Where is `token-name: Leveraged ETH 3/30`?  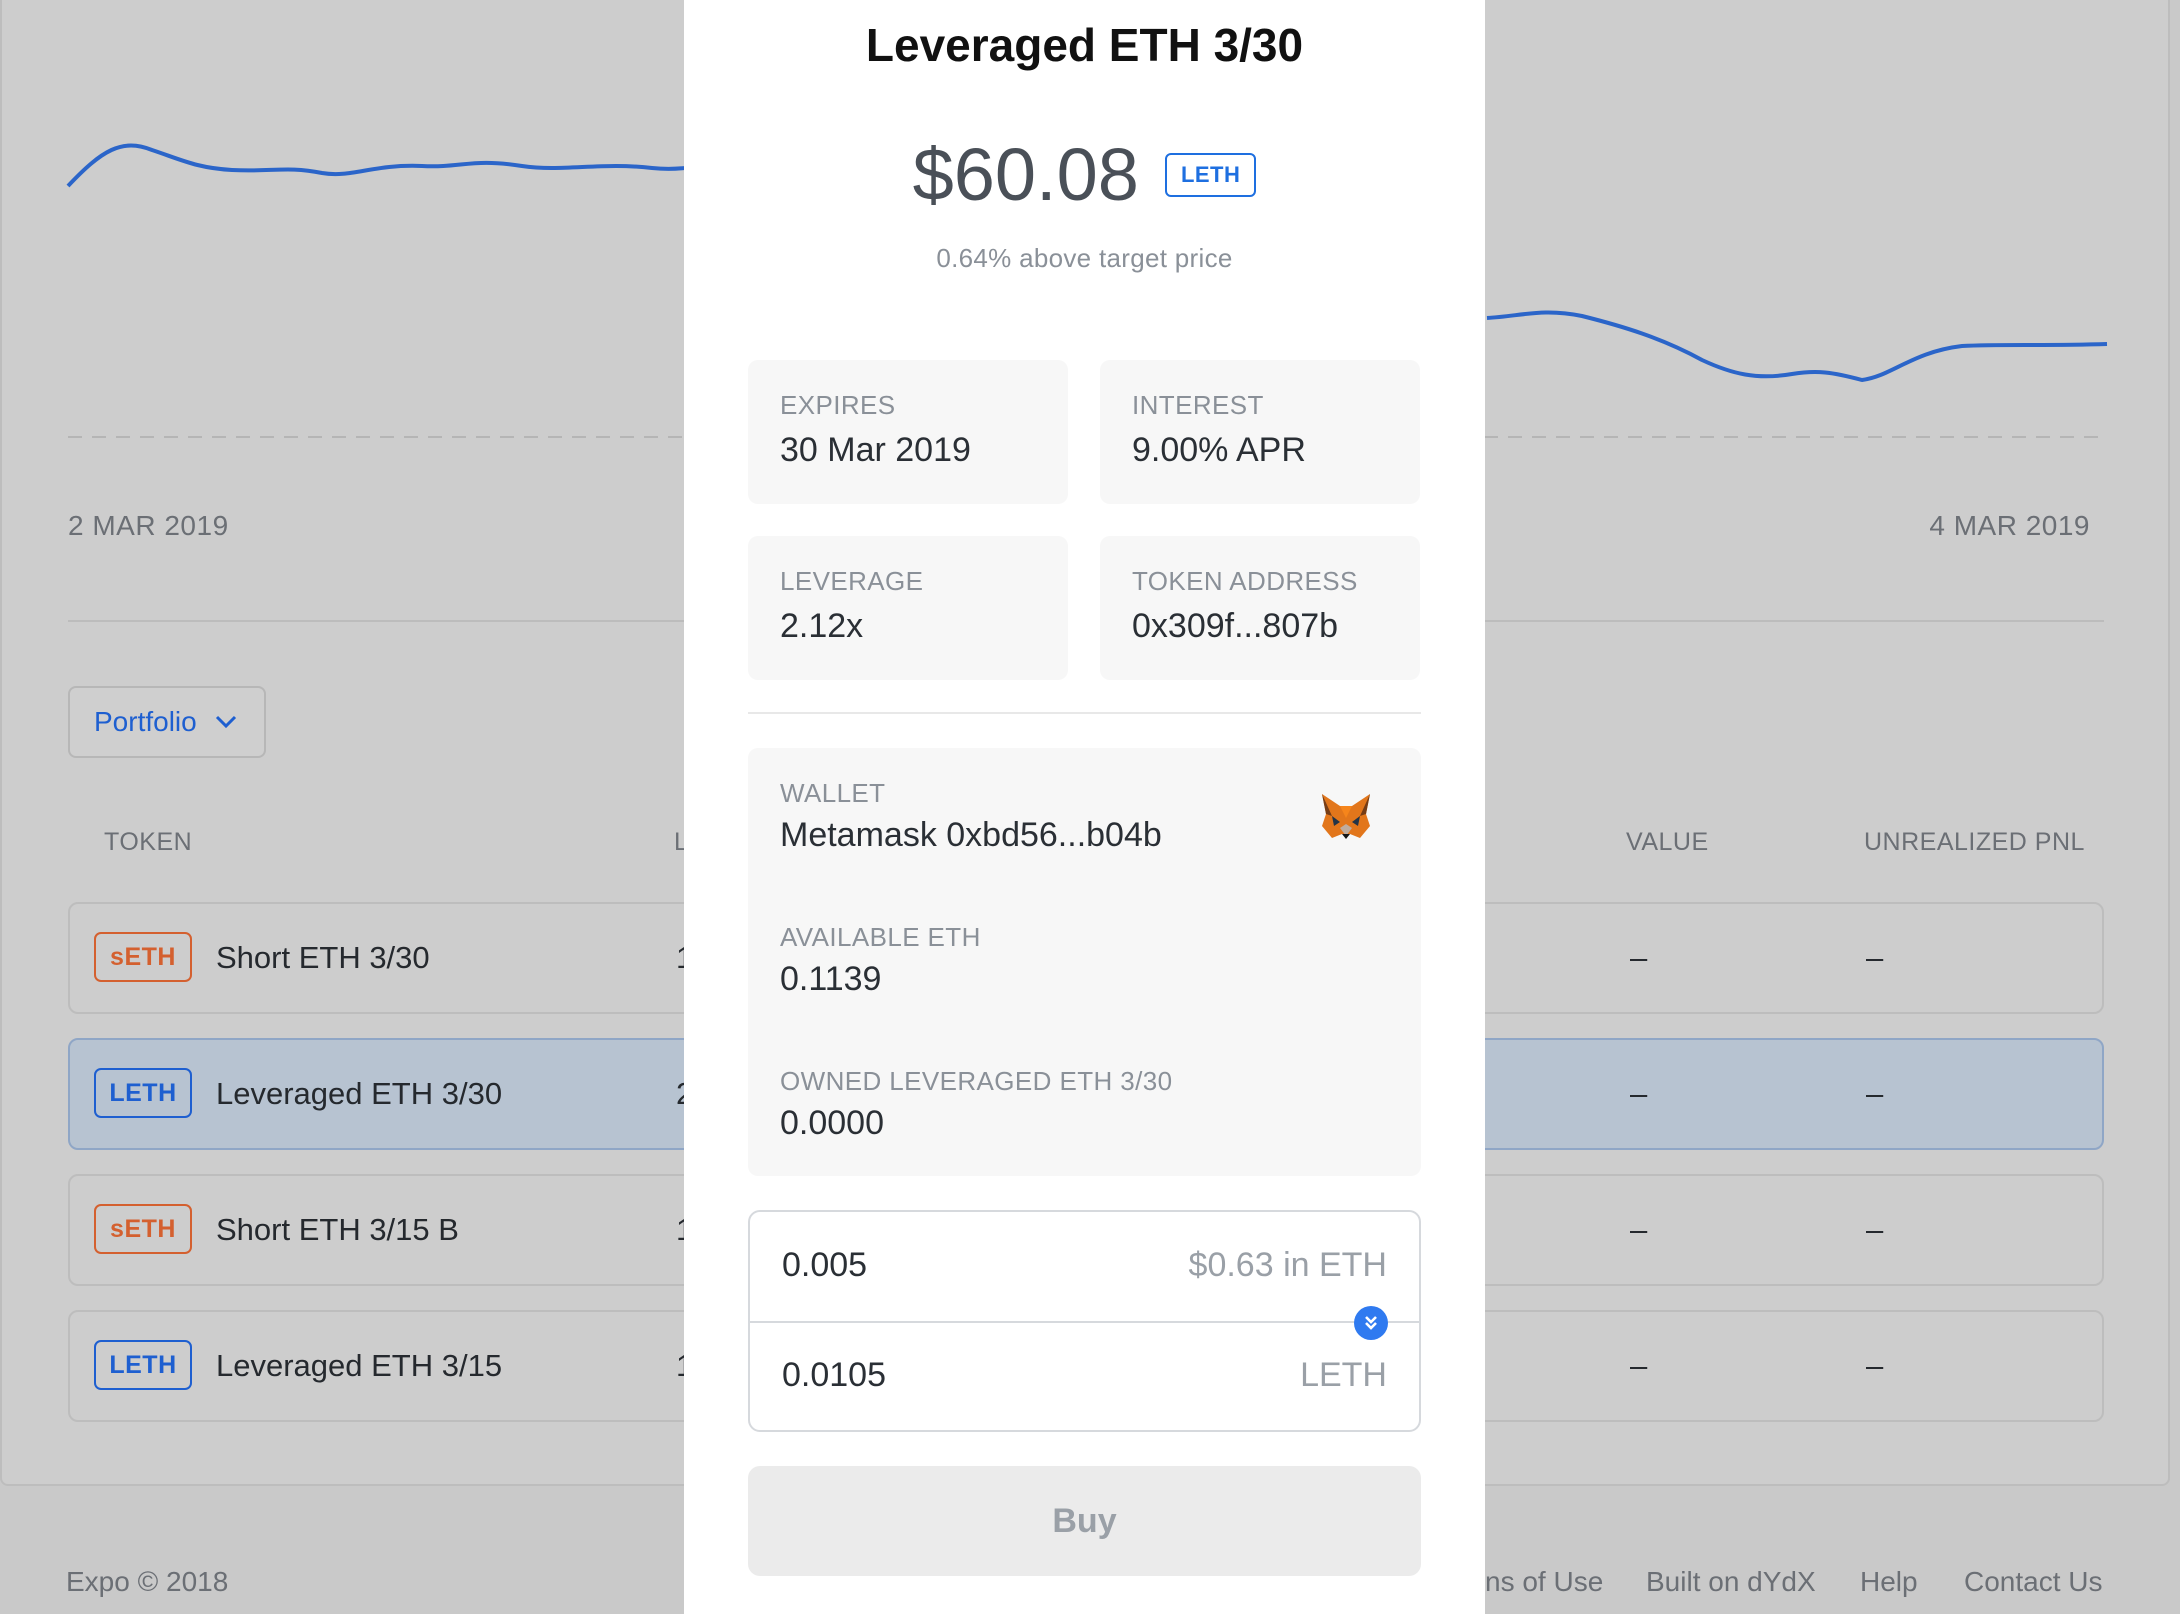 token-name: Leveraged ETH 3/30 is located at coordinates (359, 1093).